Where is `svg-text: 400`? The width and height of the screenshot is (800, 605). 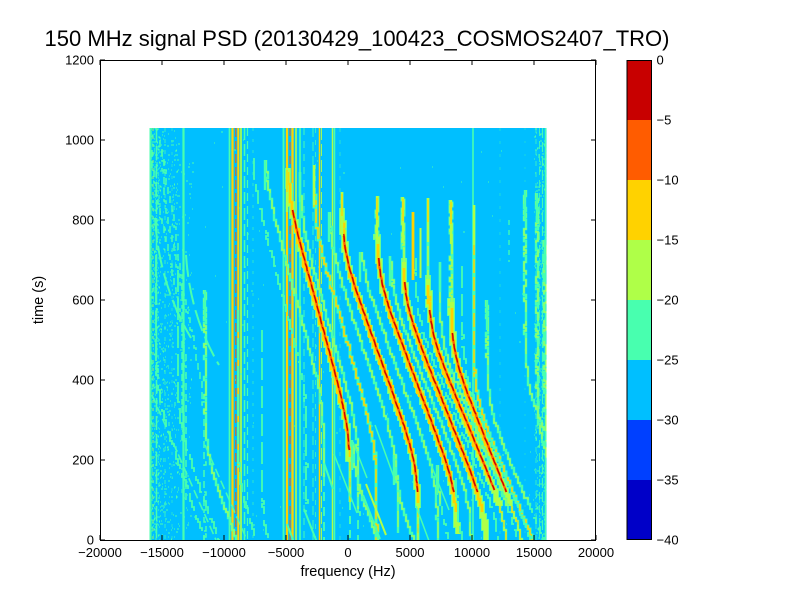 svg-text: 400 is located at coordinates (83, 380).